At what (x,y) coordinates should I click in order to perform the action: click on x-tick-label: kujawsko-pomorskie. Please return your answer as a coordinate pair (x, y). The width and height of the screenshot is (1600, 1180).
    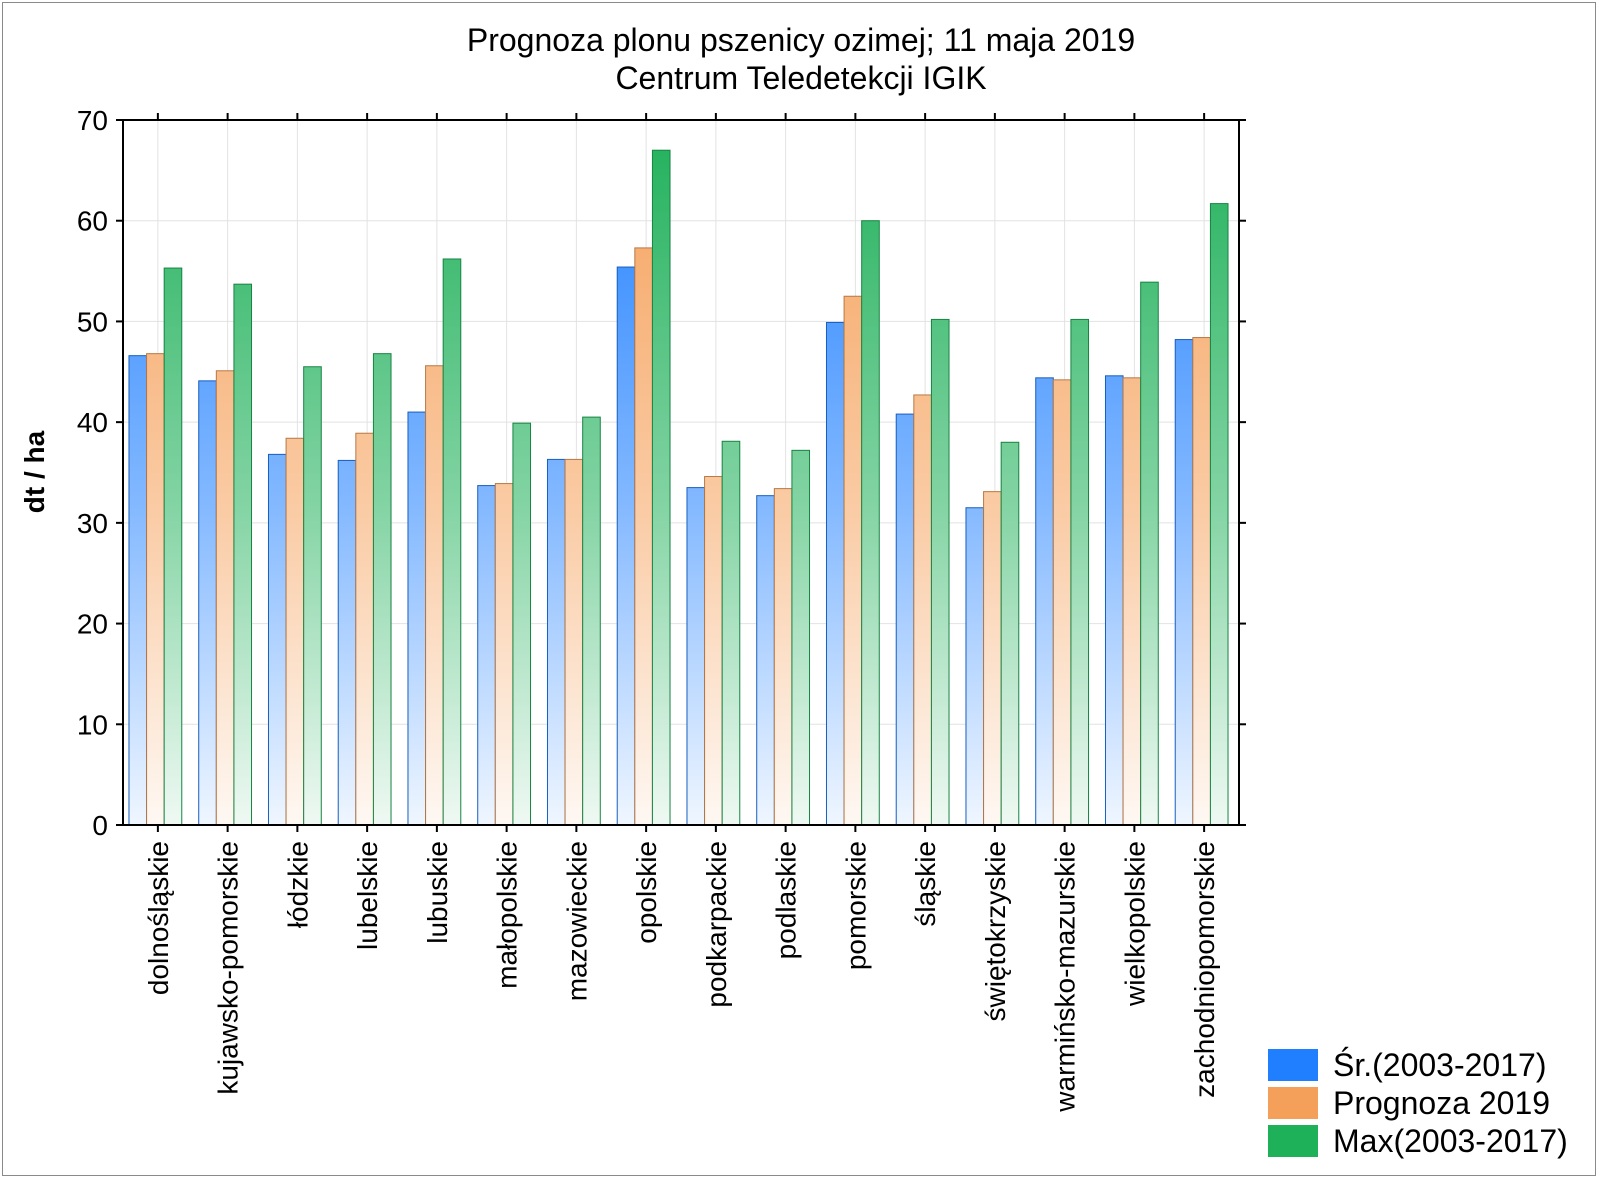
    Looking at the image, I should click on (228, 968).